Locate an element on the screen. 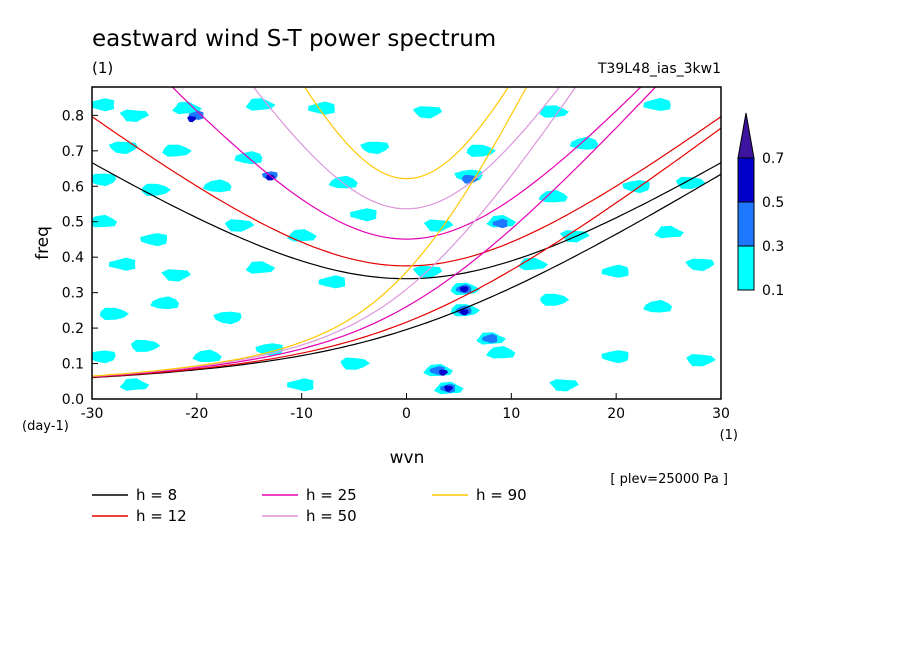 The height and width of the screenshot is (654, 904). legend-label: h = 50 is located at coordinates (331, 516).